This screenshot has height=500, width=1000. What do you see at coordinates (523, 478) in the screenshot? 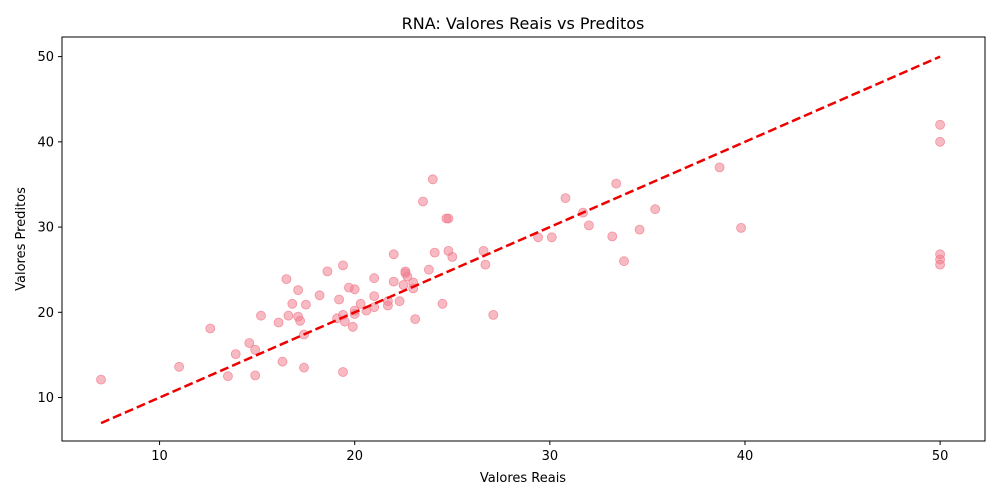
I see `x-axis-label: Valores Reais` at bounding box center [523, 478].